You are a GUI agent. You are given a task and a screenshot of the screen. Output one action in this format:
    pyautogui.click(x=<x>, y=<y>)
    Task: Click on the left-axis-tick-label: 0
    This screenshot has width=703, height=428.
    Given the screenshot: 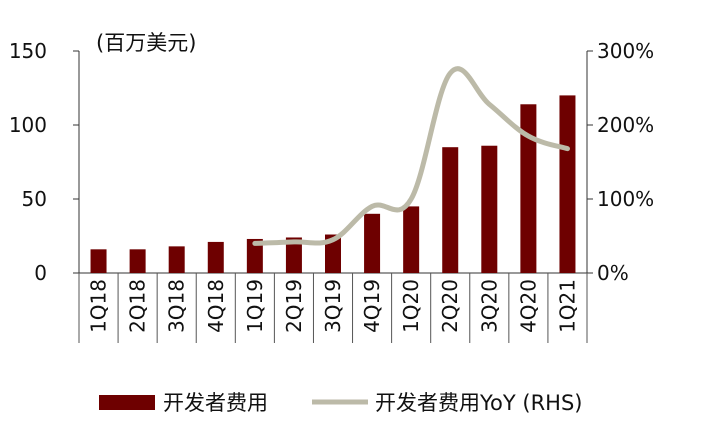 What is the action you would take?
    pyautogui.click(x=40, y=273)
    